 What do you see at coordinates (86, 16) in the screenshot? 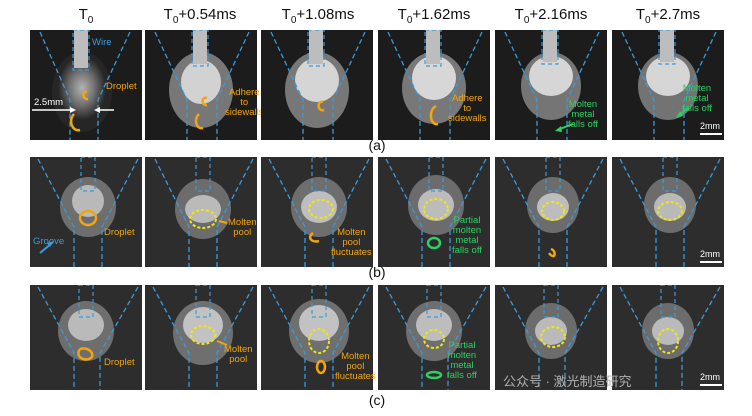
I see `header-t0: T0` at bounding box center [86, 16].